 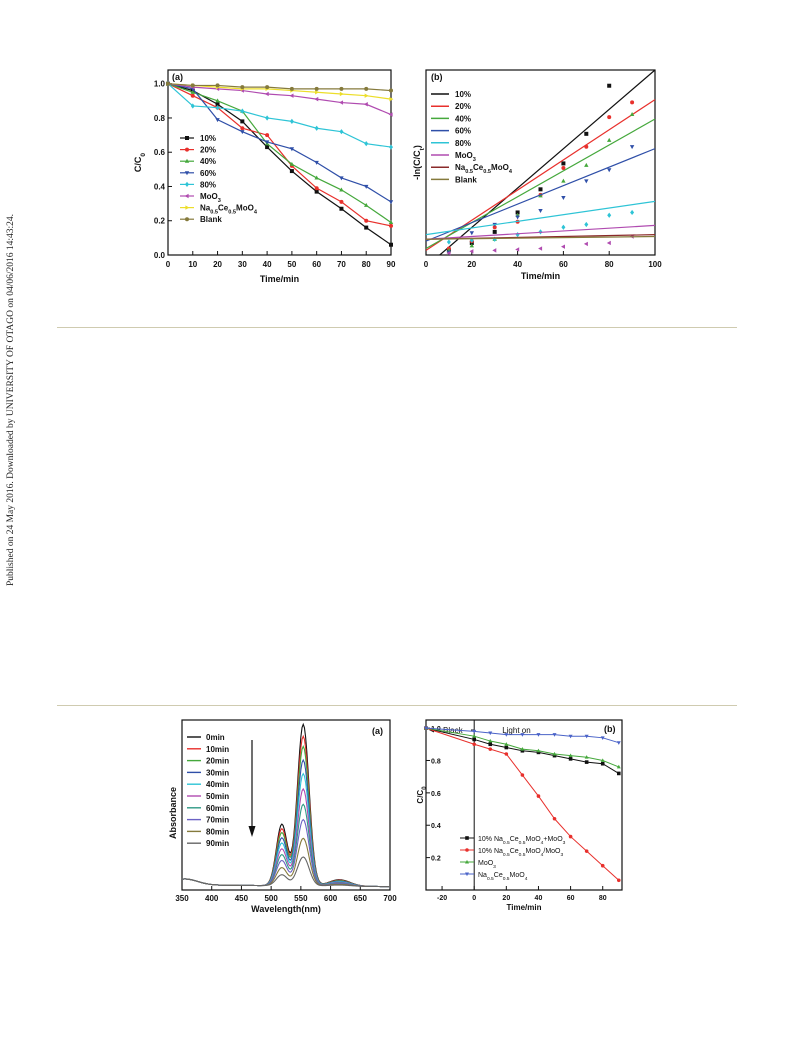 What do you see at coordinates (279, 164) in the screenshot?
I see `series-line` at bounding box center [279, 164].